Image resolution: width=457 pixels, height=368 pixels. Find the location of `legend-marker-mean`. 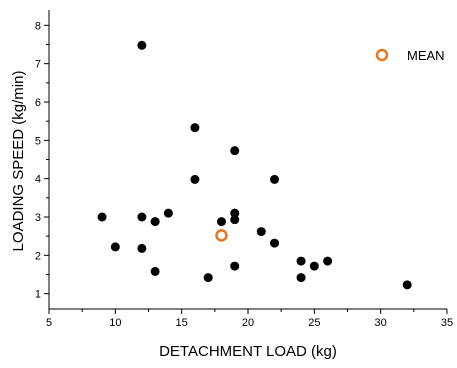

legend-marker-mean is located at coordinates (382, 55).